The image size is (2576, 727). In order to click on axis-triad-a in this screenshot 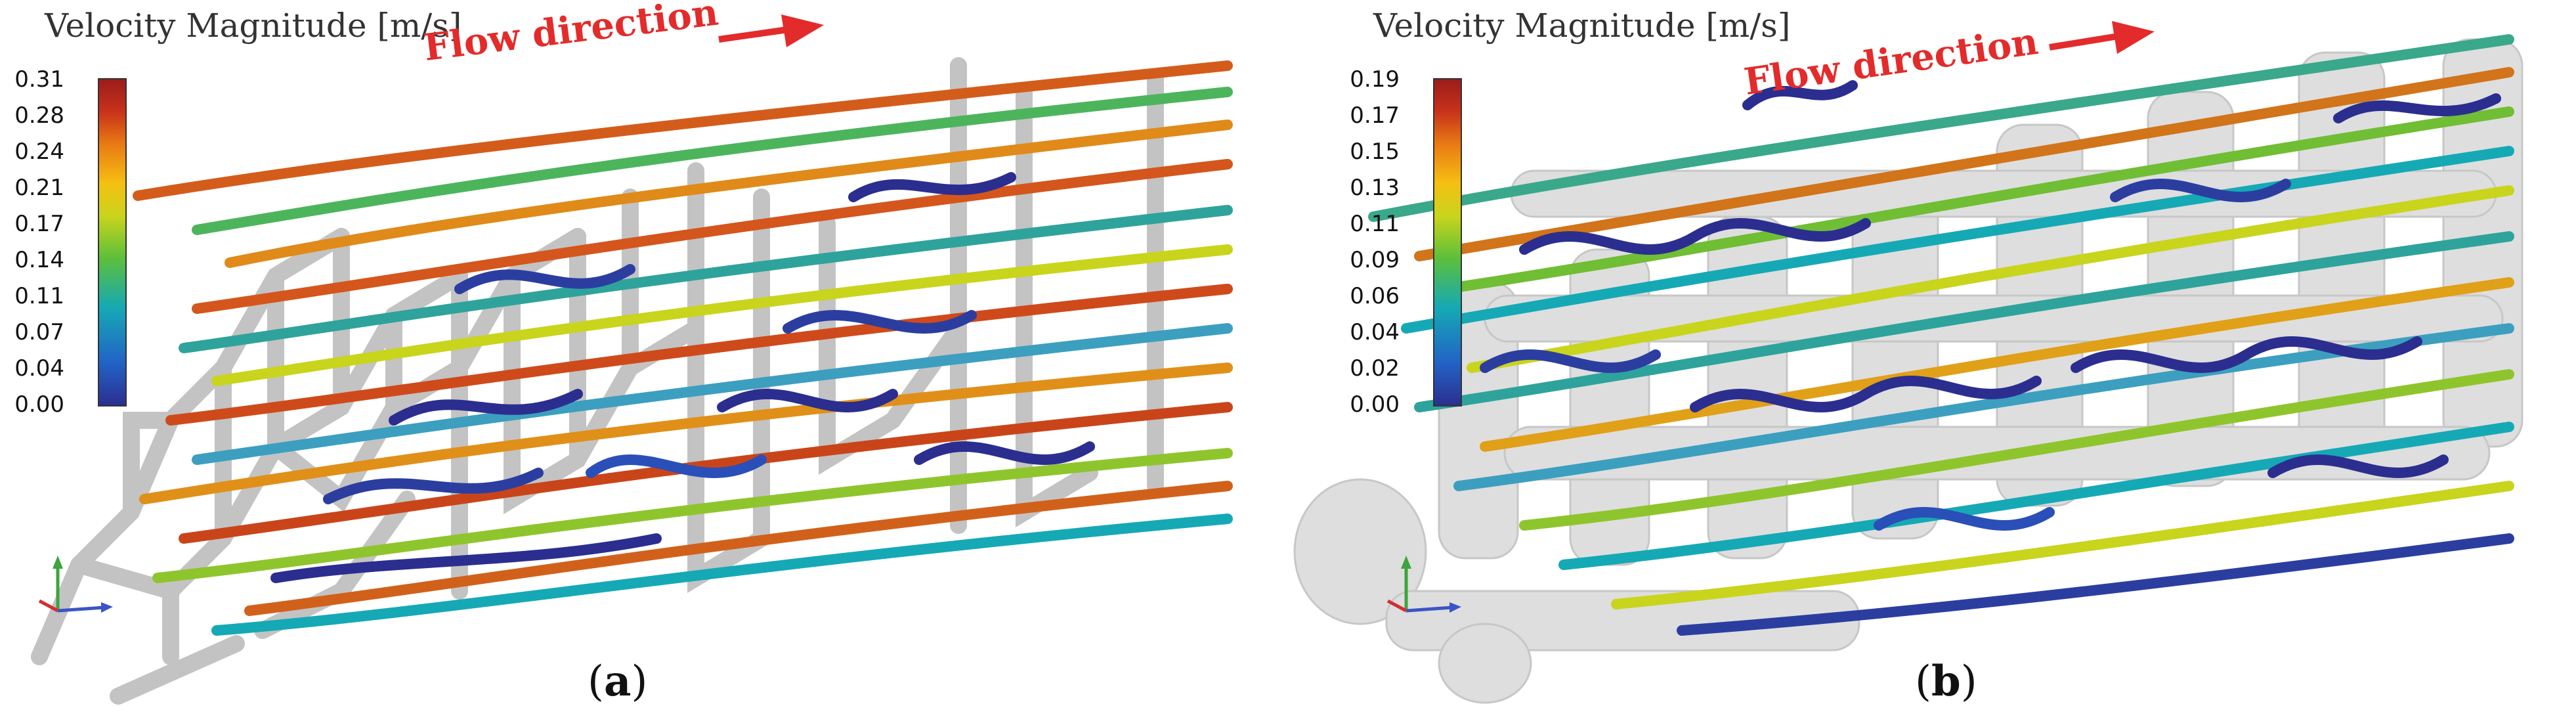, I will do `click(75, 584)`.